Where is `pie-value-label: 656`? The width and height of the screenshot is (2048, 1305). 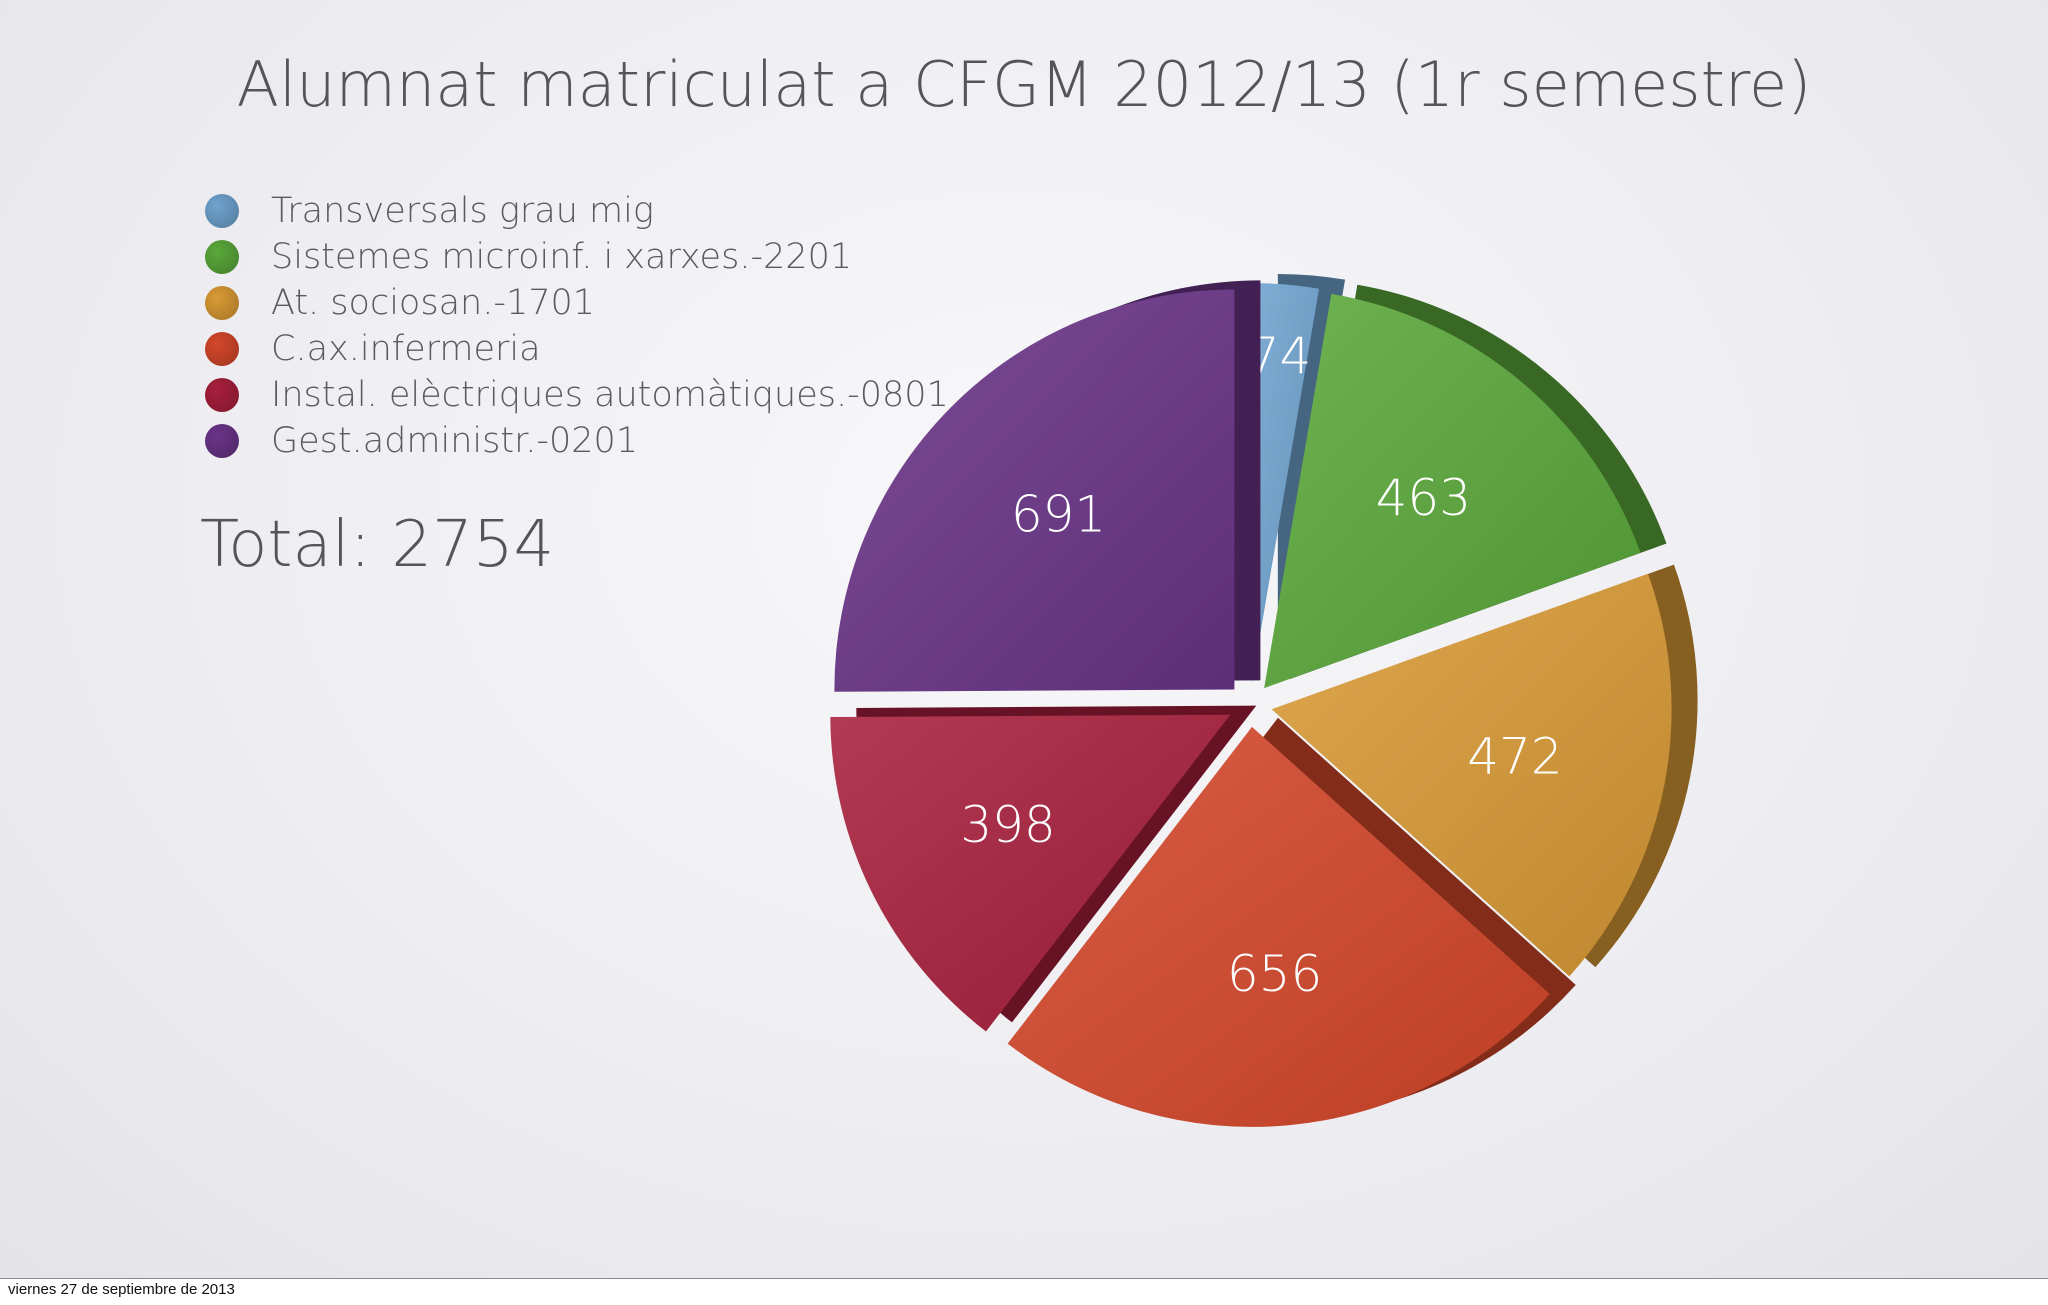 pie-value-label: 656 is located at coordinates (1274, 974).